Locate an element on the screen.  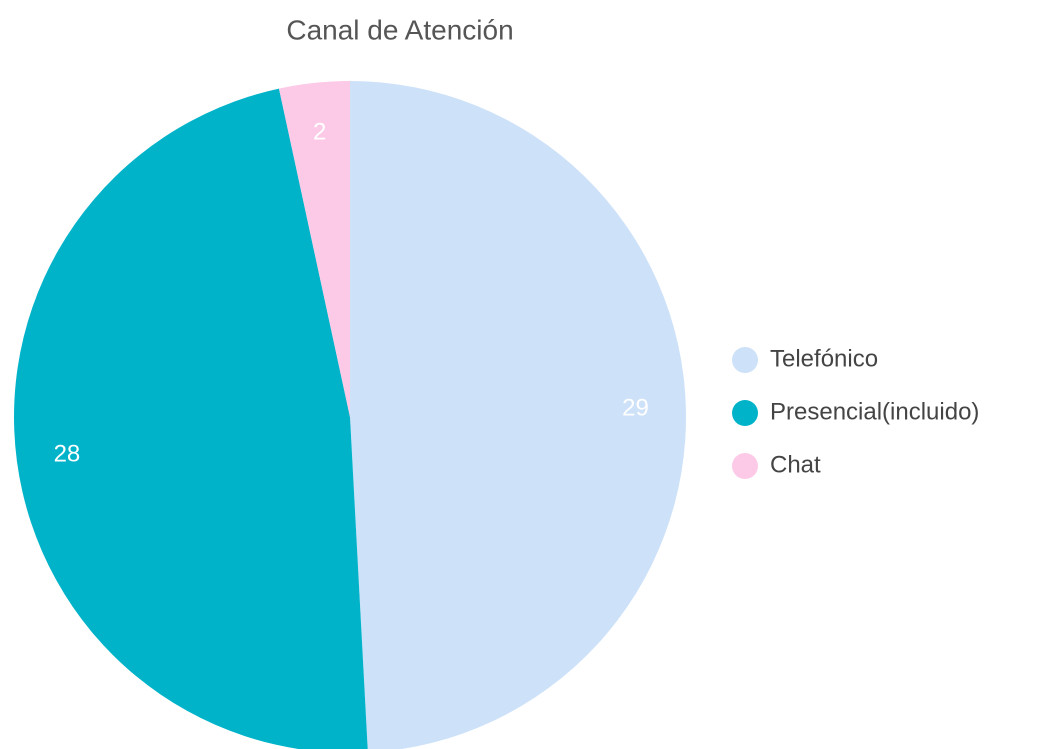
legend-label: Chat is located at coordinates (795, 464).